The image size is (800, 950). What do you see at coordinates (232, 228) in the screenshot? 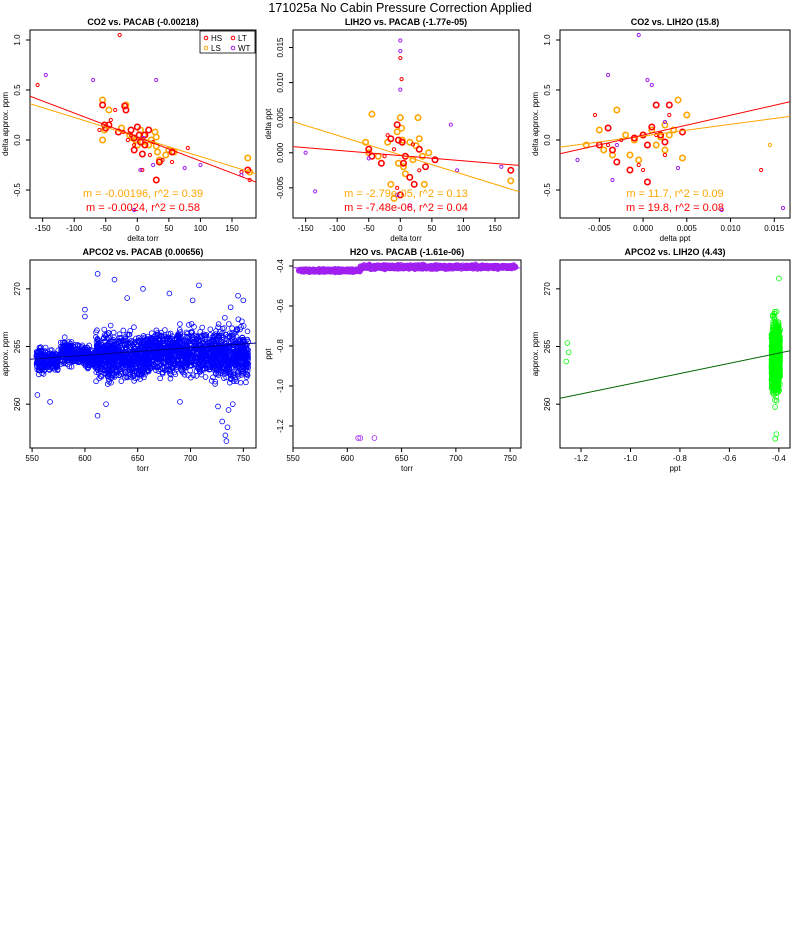
I see `x-tick-label: 150` at bounding box center [232, 228].